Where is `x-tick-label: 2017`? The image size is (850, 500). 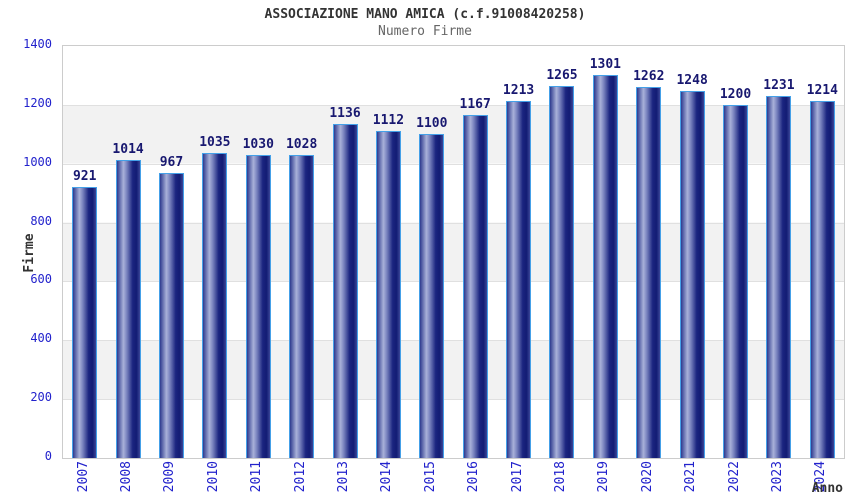
x-tick-label: 2017 is located at coordinates (517, 477).